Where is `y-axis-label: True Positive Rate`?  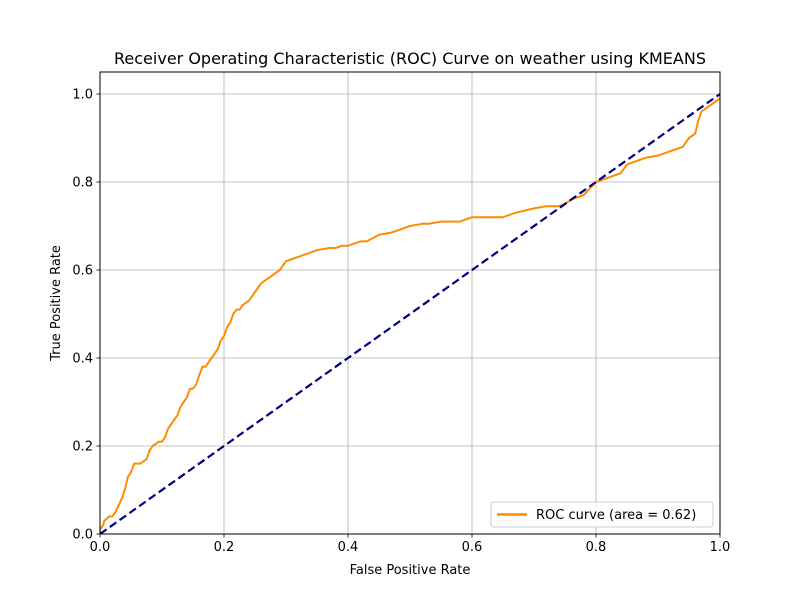 y-axis-label: True Positive Rate is located at coordinates (56, 303).